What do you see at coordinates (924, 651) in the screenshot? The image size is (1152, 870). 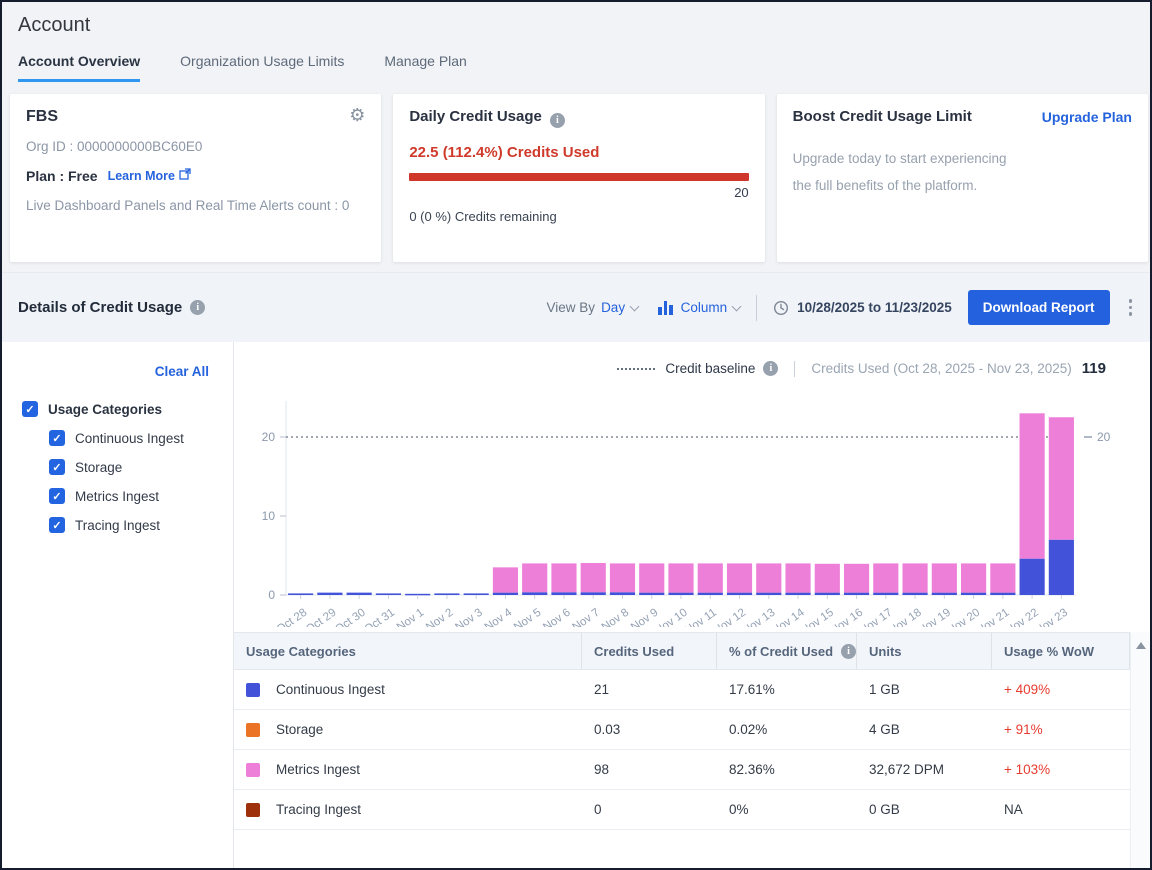 I see `col-units: Units` at bounding box center [924, 651].